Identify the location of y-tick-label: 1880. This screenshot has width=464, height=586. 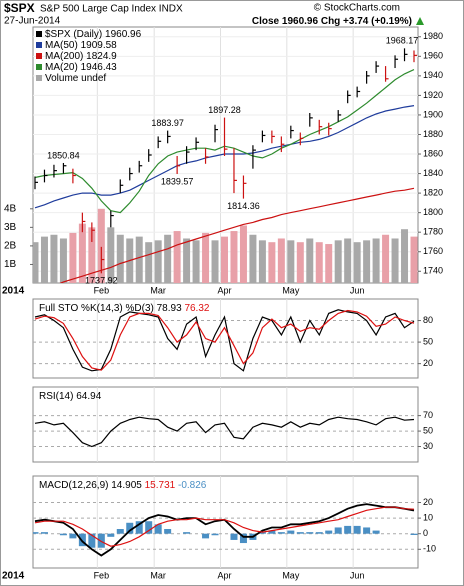
(433, 134).